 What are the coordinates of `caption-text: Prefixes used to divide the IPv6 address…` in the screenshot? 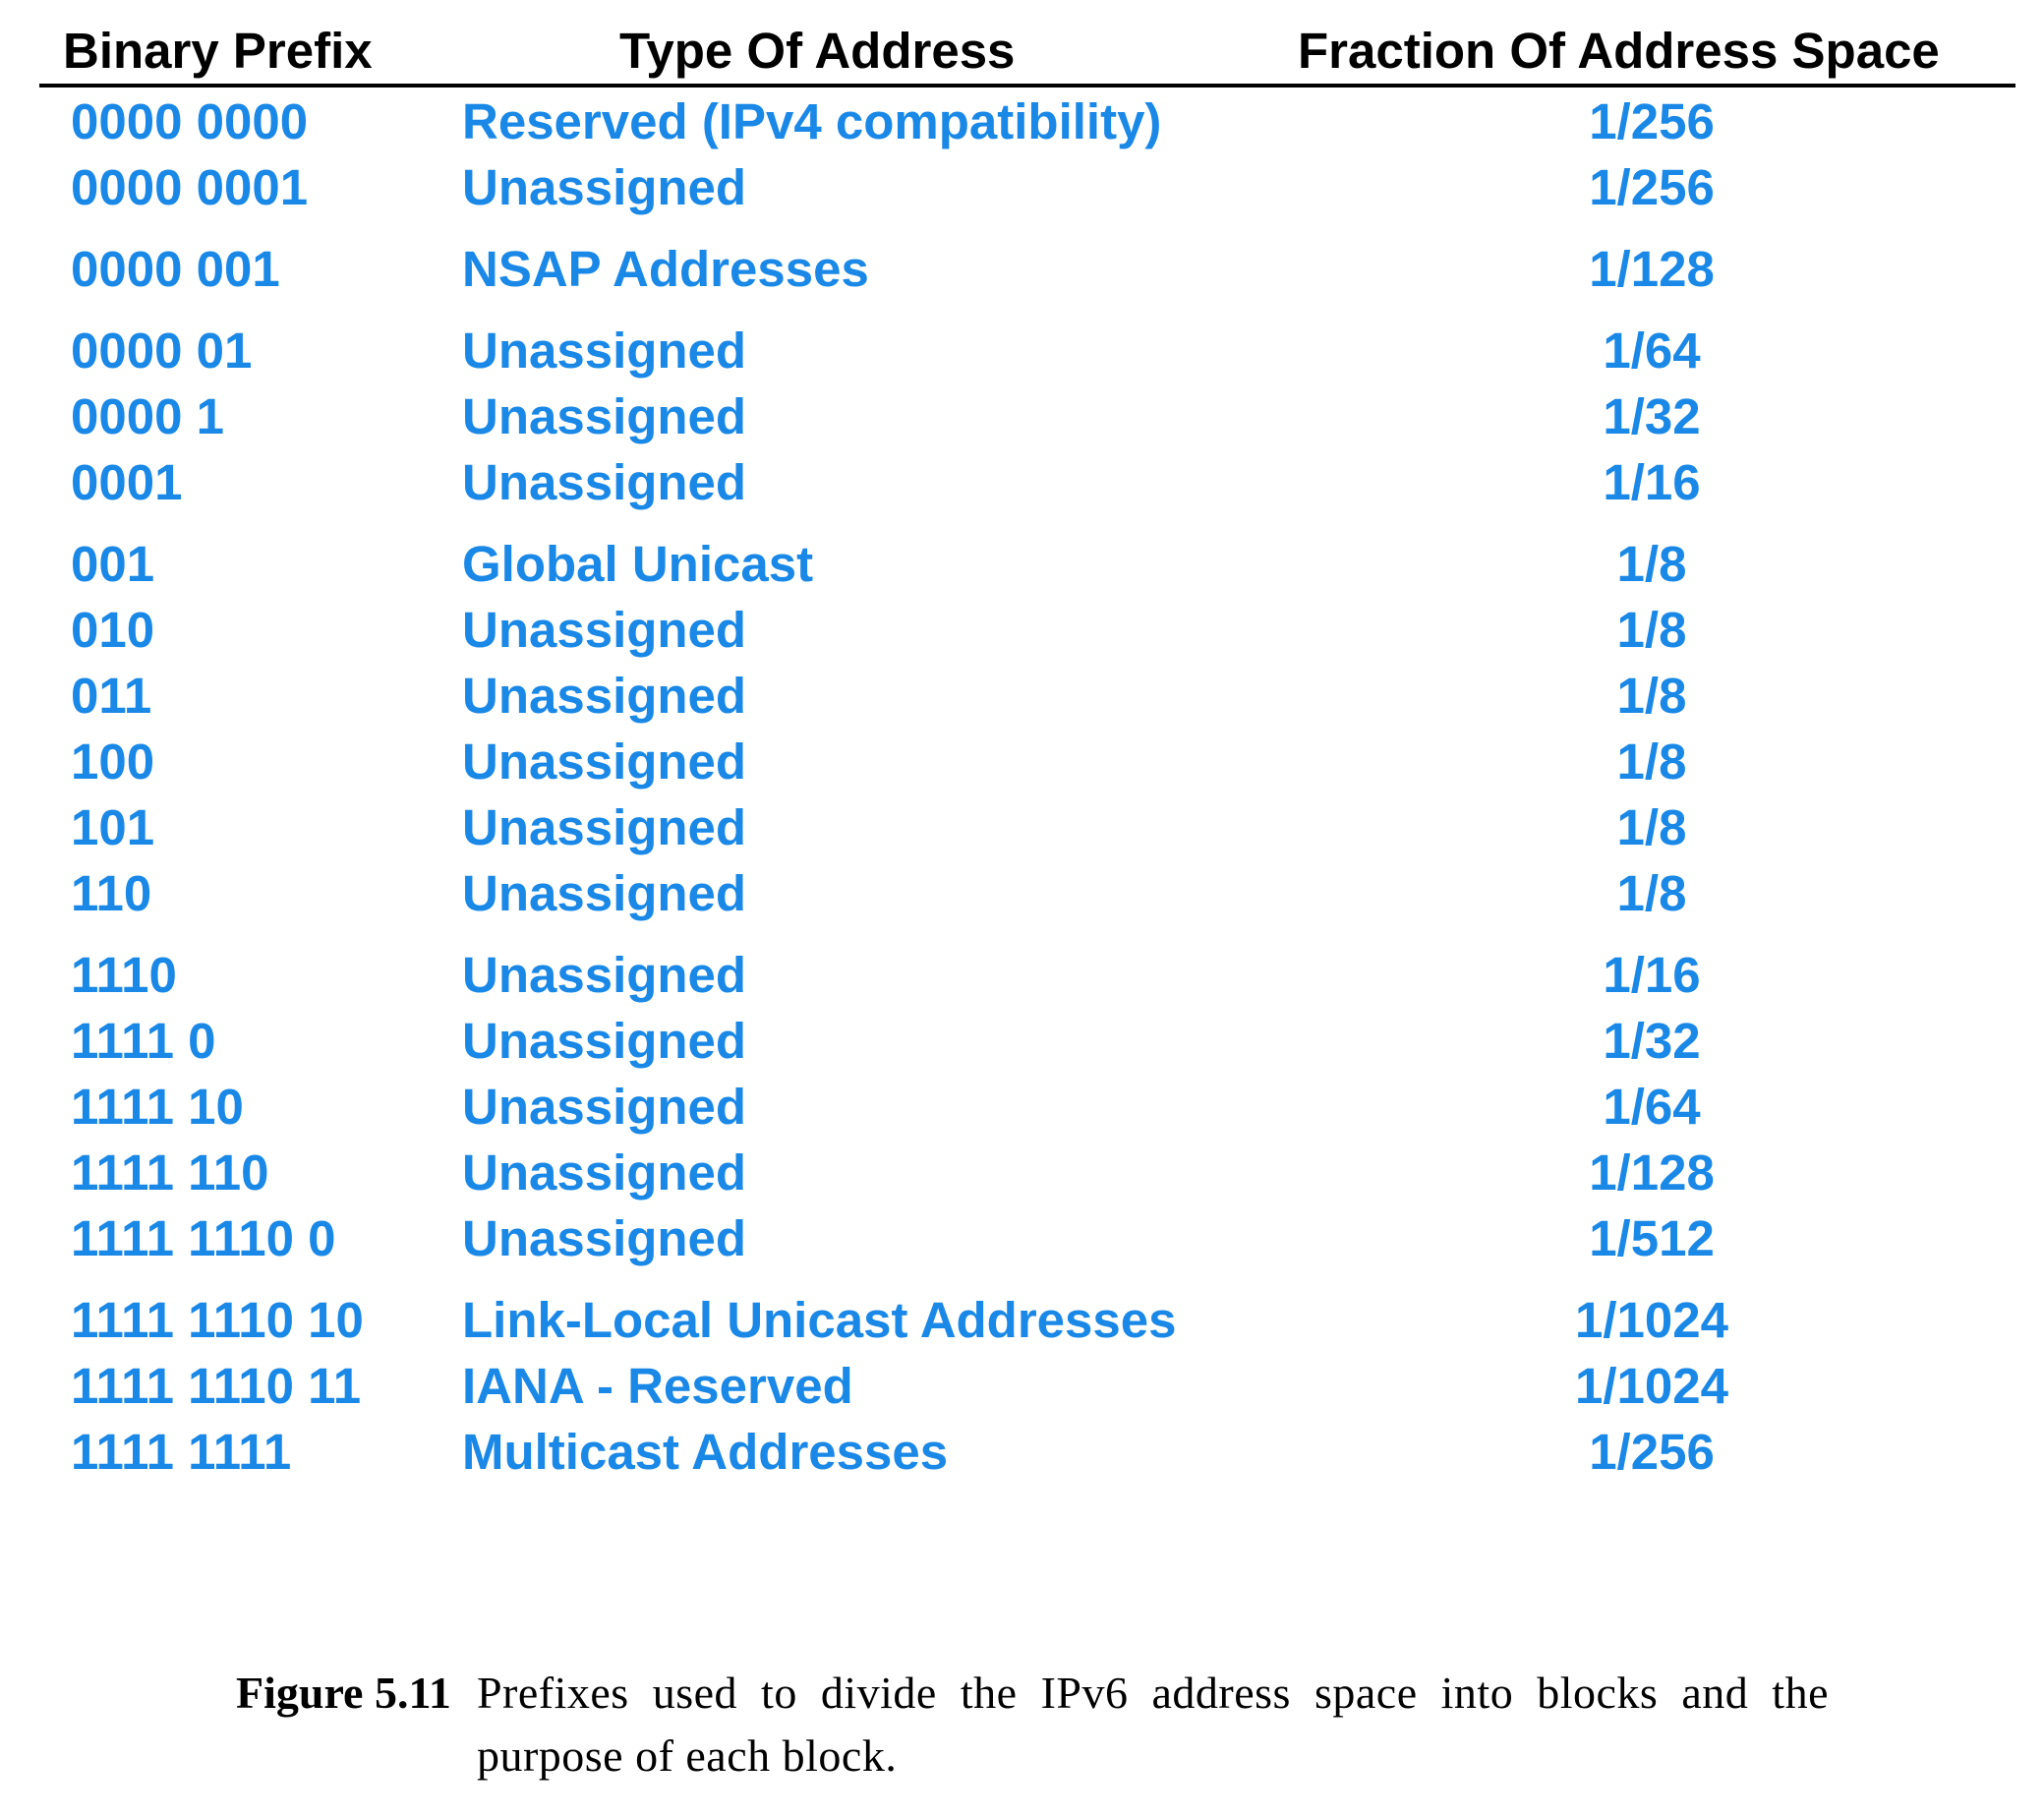 It's located at (1152, 1724).